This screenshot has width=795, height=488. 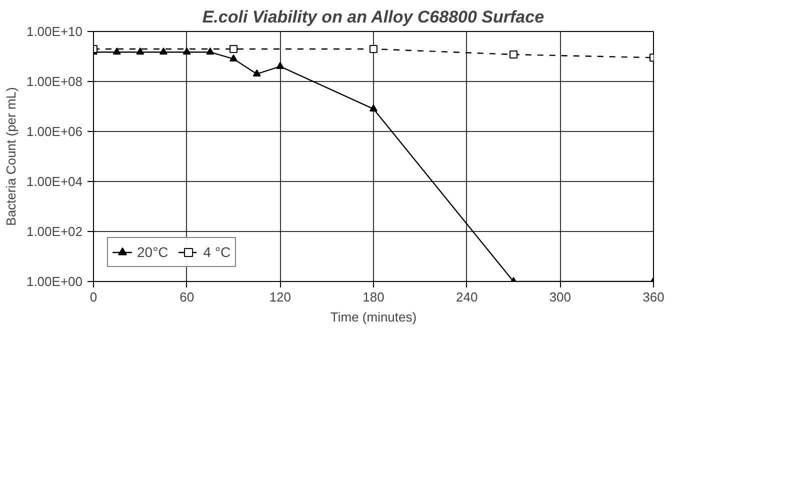 I want to click on x-tick-label: 300, so click(x=560, y=297).